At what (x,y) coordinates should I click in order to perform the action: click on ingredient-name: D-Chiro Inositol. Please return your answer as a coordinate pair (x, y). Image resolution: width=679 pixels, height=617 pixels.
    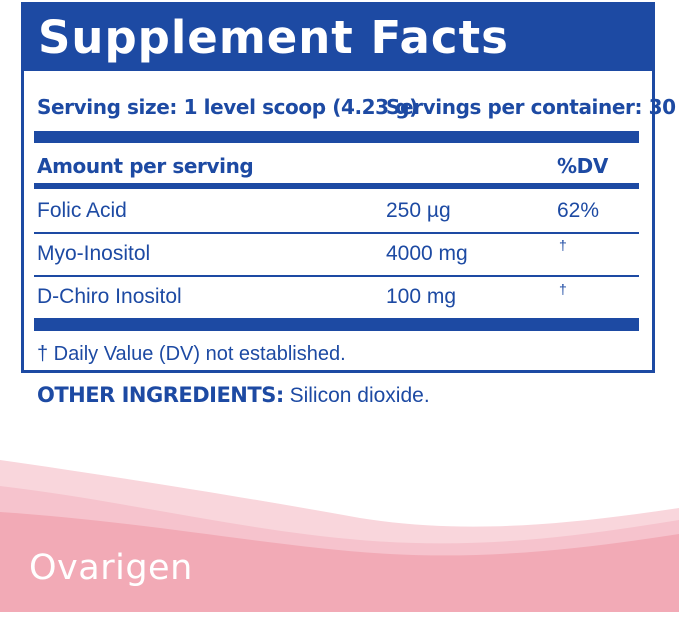
    Looking at the image, I should click on (109, 296).